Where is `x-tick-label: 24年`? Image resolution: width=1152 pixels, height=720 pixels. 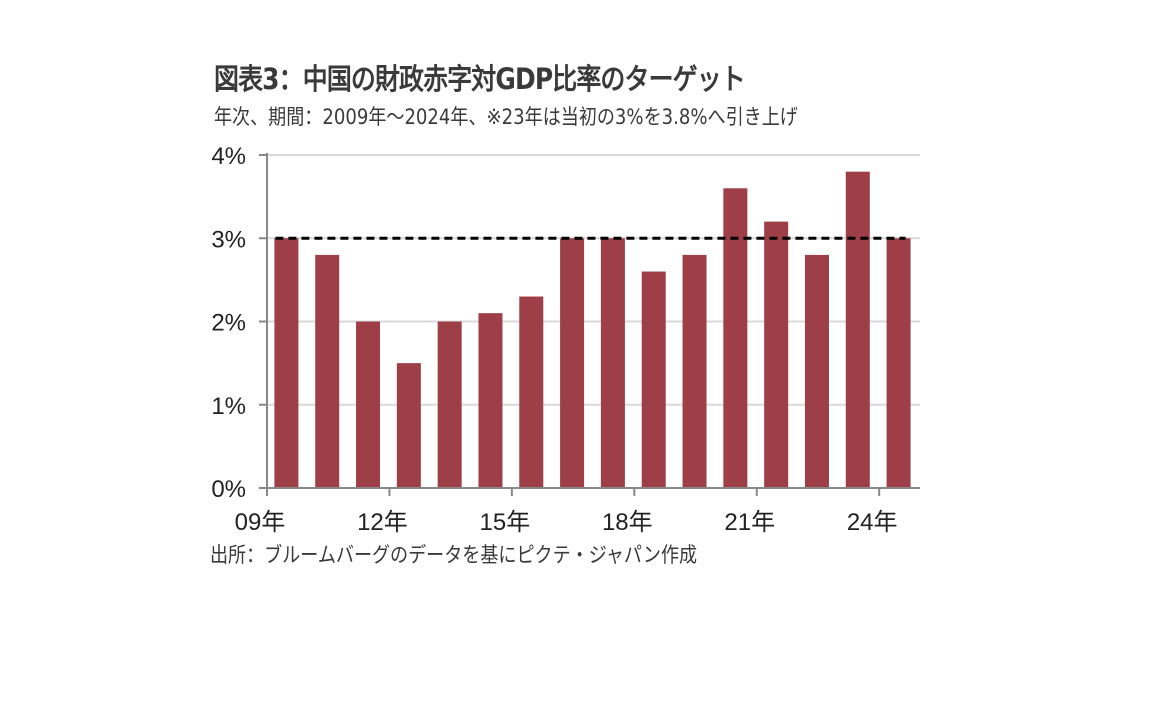 x-tick-label: 24年 is located at coordinates (872, 522).